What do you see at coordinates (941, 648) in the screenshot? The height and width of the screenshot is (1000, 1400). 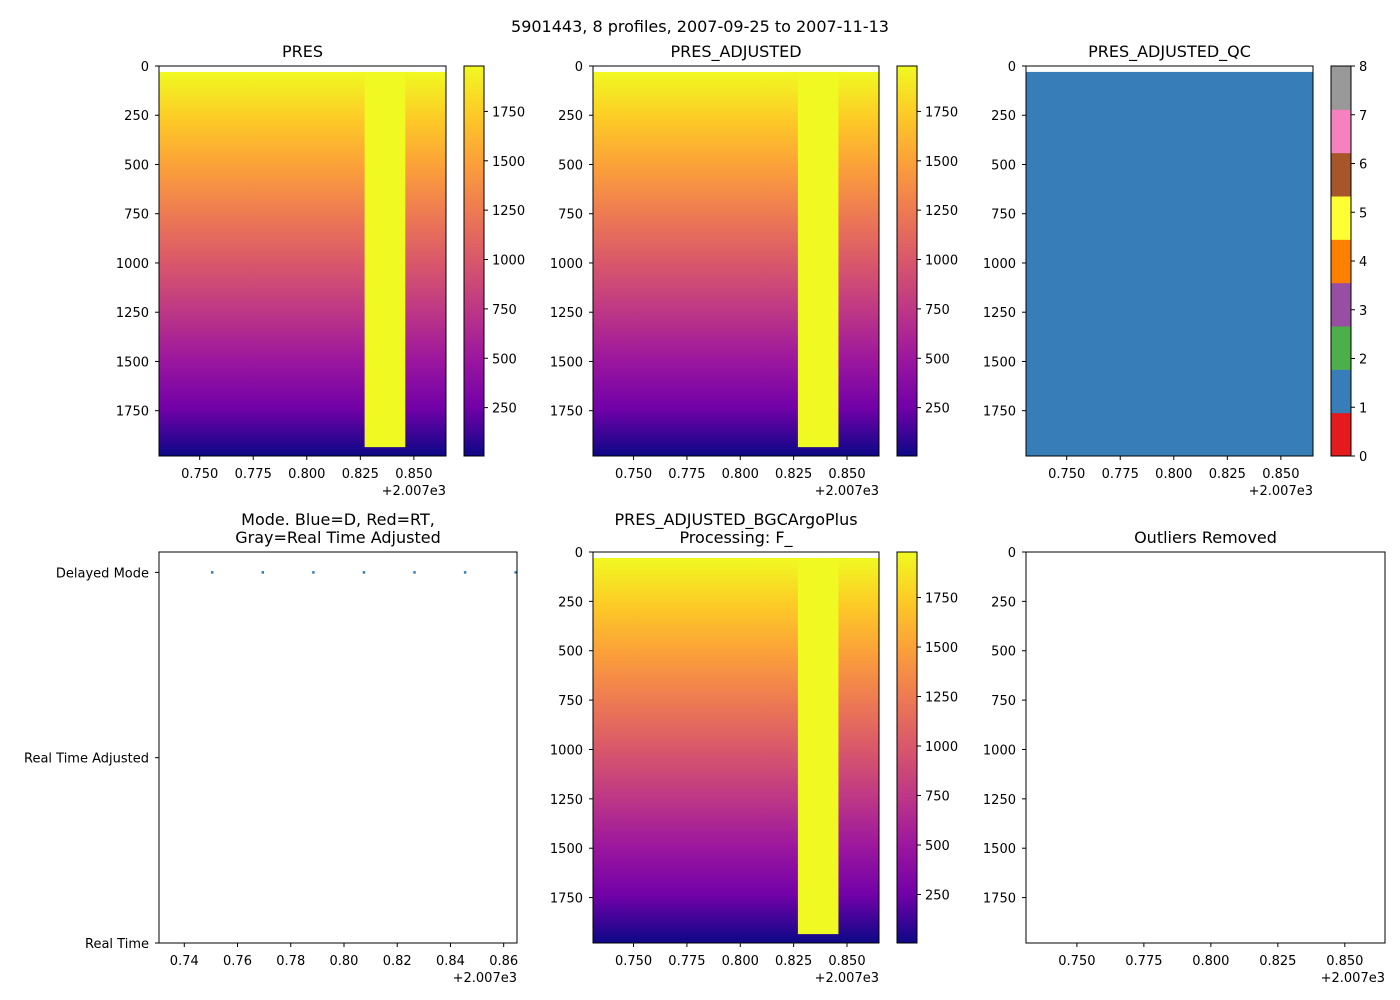 I see `colorbar-tick-label: 1500` at bounding box center [941, 648].